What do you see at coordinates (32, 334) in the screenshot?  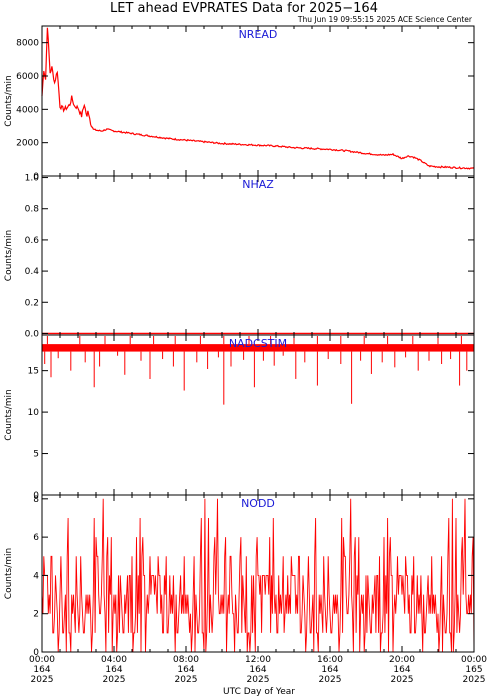 I see `y-tick-label: 0.0` at bounding box center [32, 334].